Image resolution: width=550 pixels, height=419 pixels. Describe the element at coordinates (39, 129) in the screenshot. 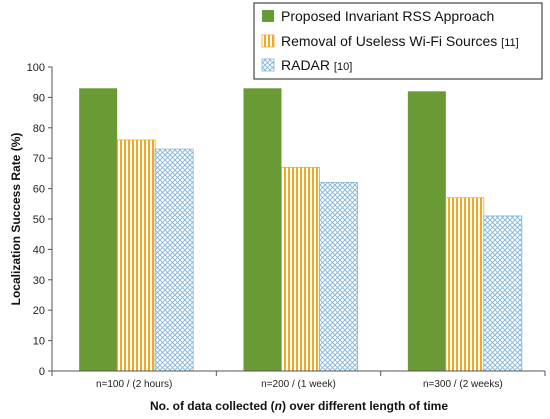

I see `y-tick-label: 80` at that location.